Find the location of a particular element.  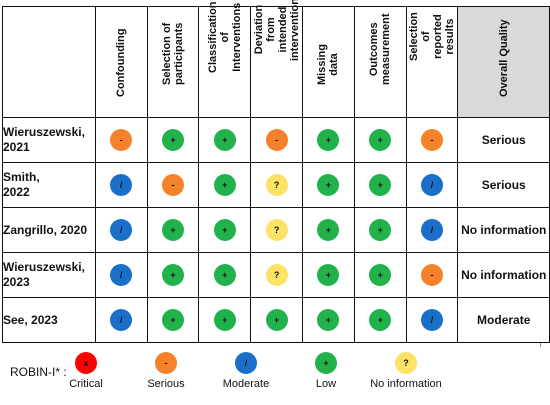

legend-item-no-information: ? No information is located at coordinates (406, 370).